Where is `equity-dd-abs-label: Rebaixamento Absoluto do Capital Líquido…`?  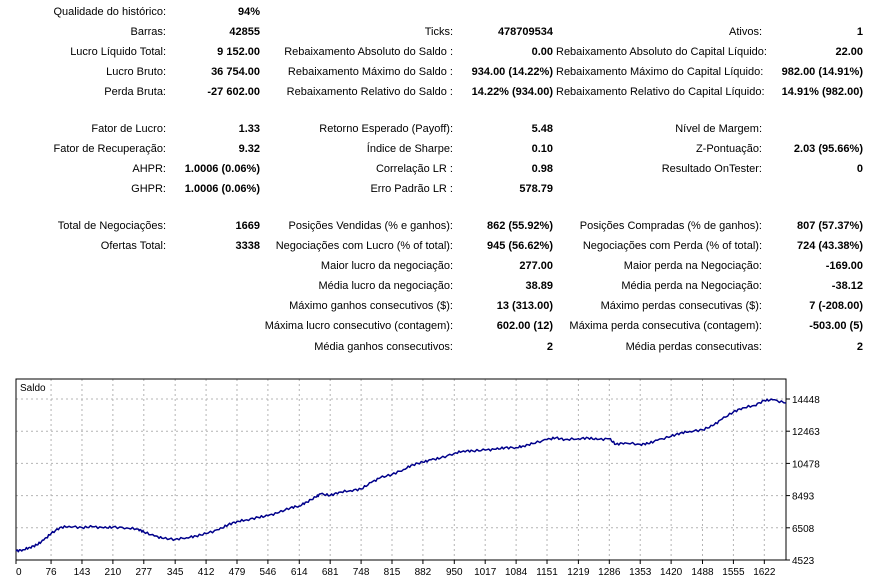 equity-dd-abs-label: Rebaixamento Absoluto do Capital Líquido… is located at coordinates (661, 52).